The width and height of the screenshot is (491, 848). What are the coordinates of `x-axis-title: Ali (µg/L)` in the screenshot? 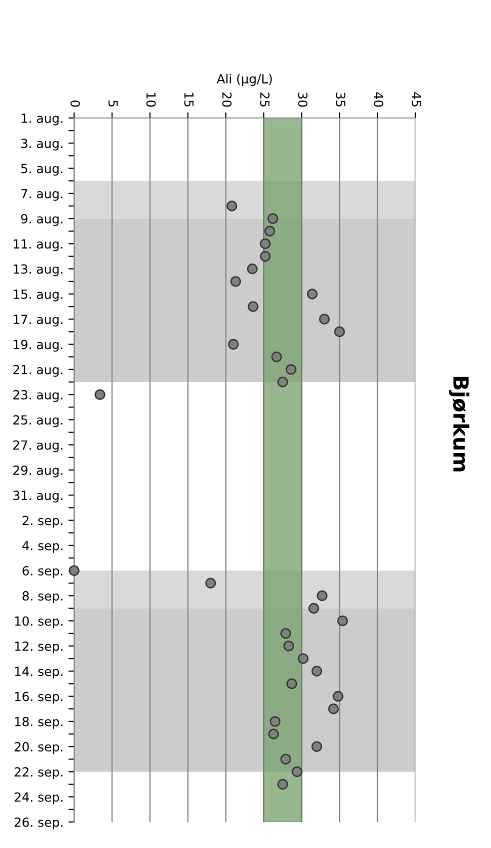 It's located at (244, 80).